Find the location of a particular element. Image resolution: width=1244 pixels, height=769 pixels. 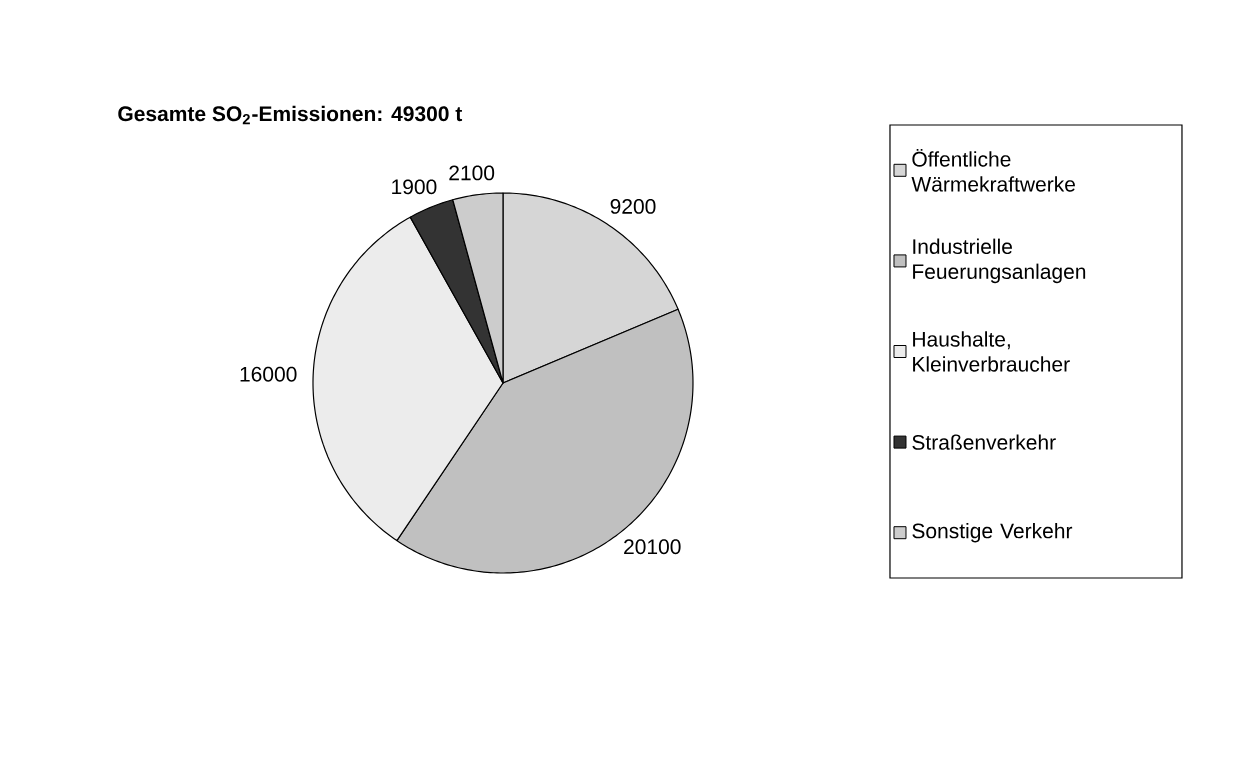

legend-label: Öffentliche Wärmekraftwerke is located at coordinates (993, 170).